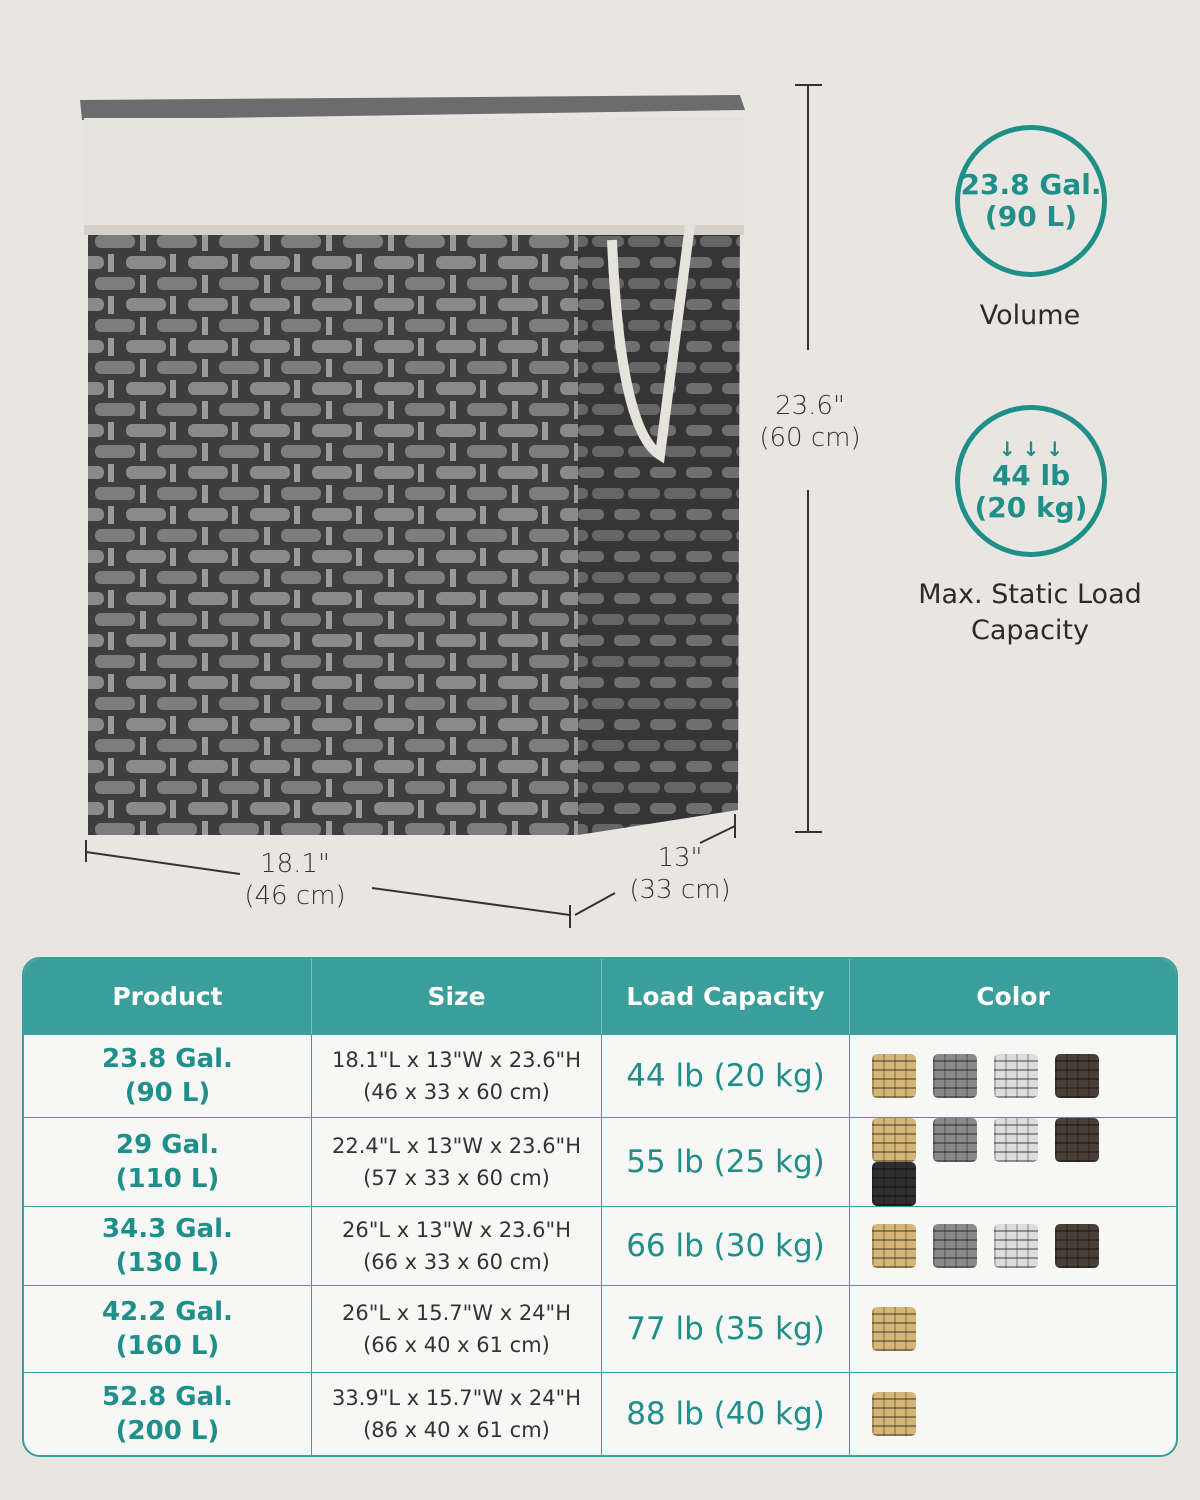 This screenshot has width=1200, height=1500. I want to click on size-inches: 18.1"L x 13"W x 23.6"H, so click(456, 1060).